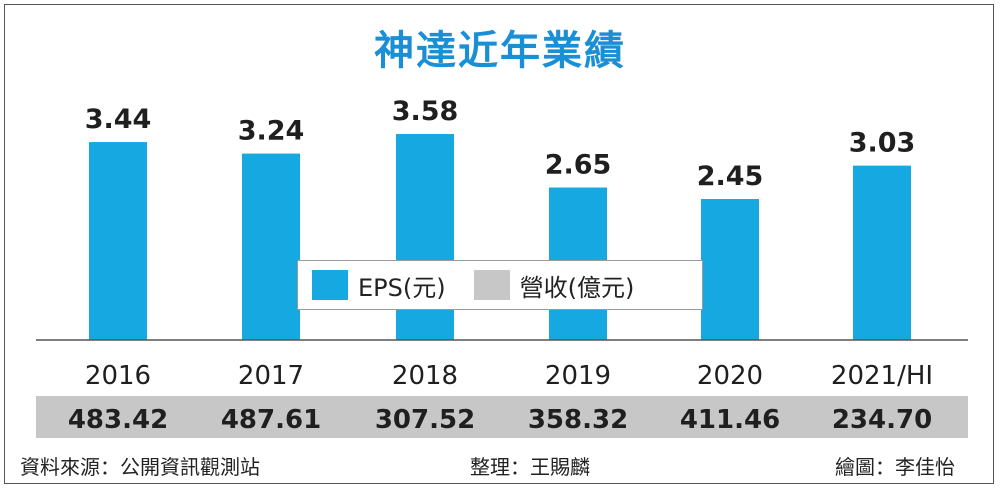  Describe the element at coordinates (730, 420) in the screenshot. I see `revenue-value-label: 411.46` at that location.